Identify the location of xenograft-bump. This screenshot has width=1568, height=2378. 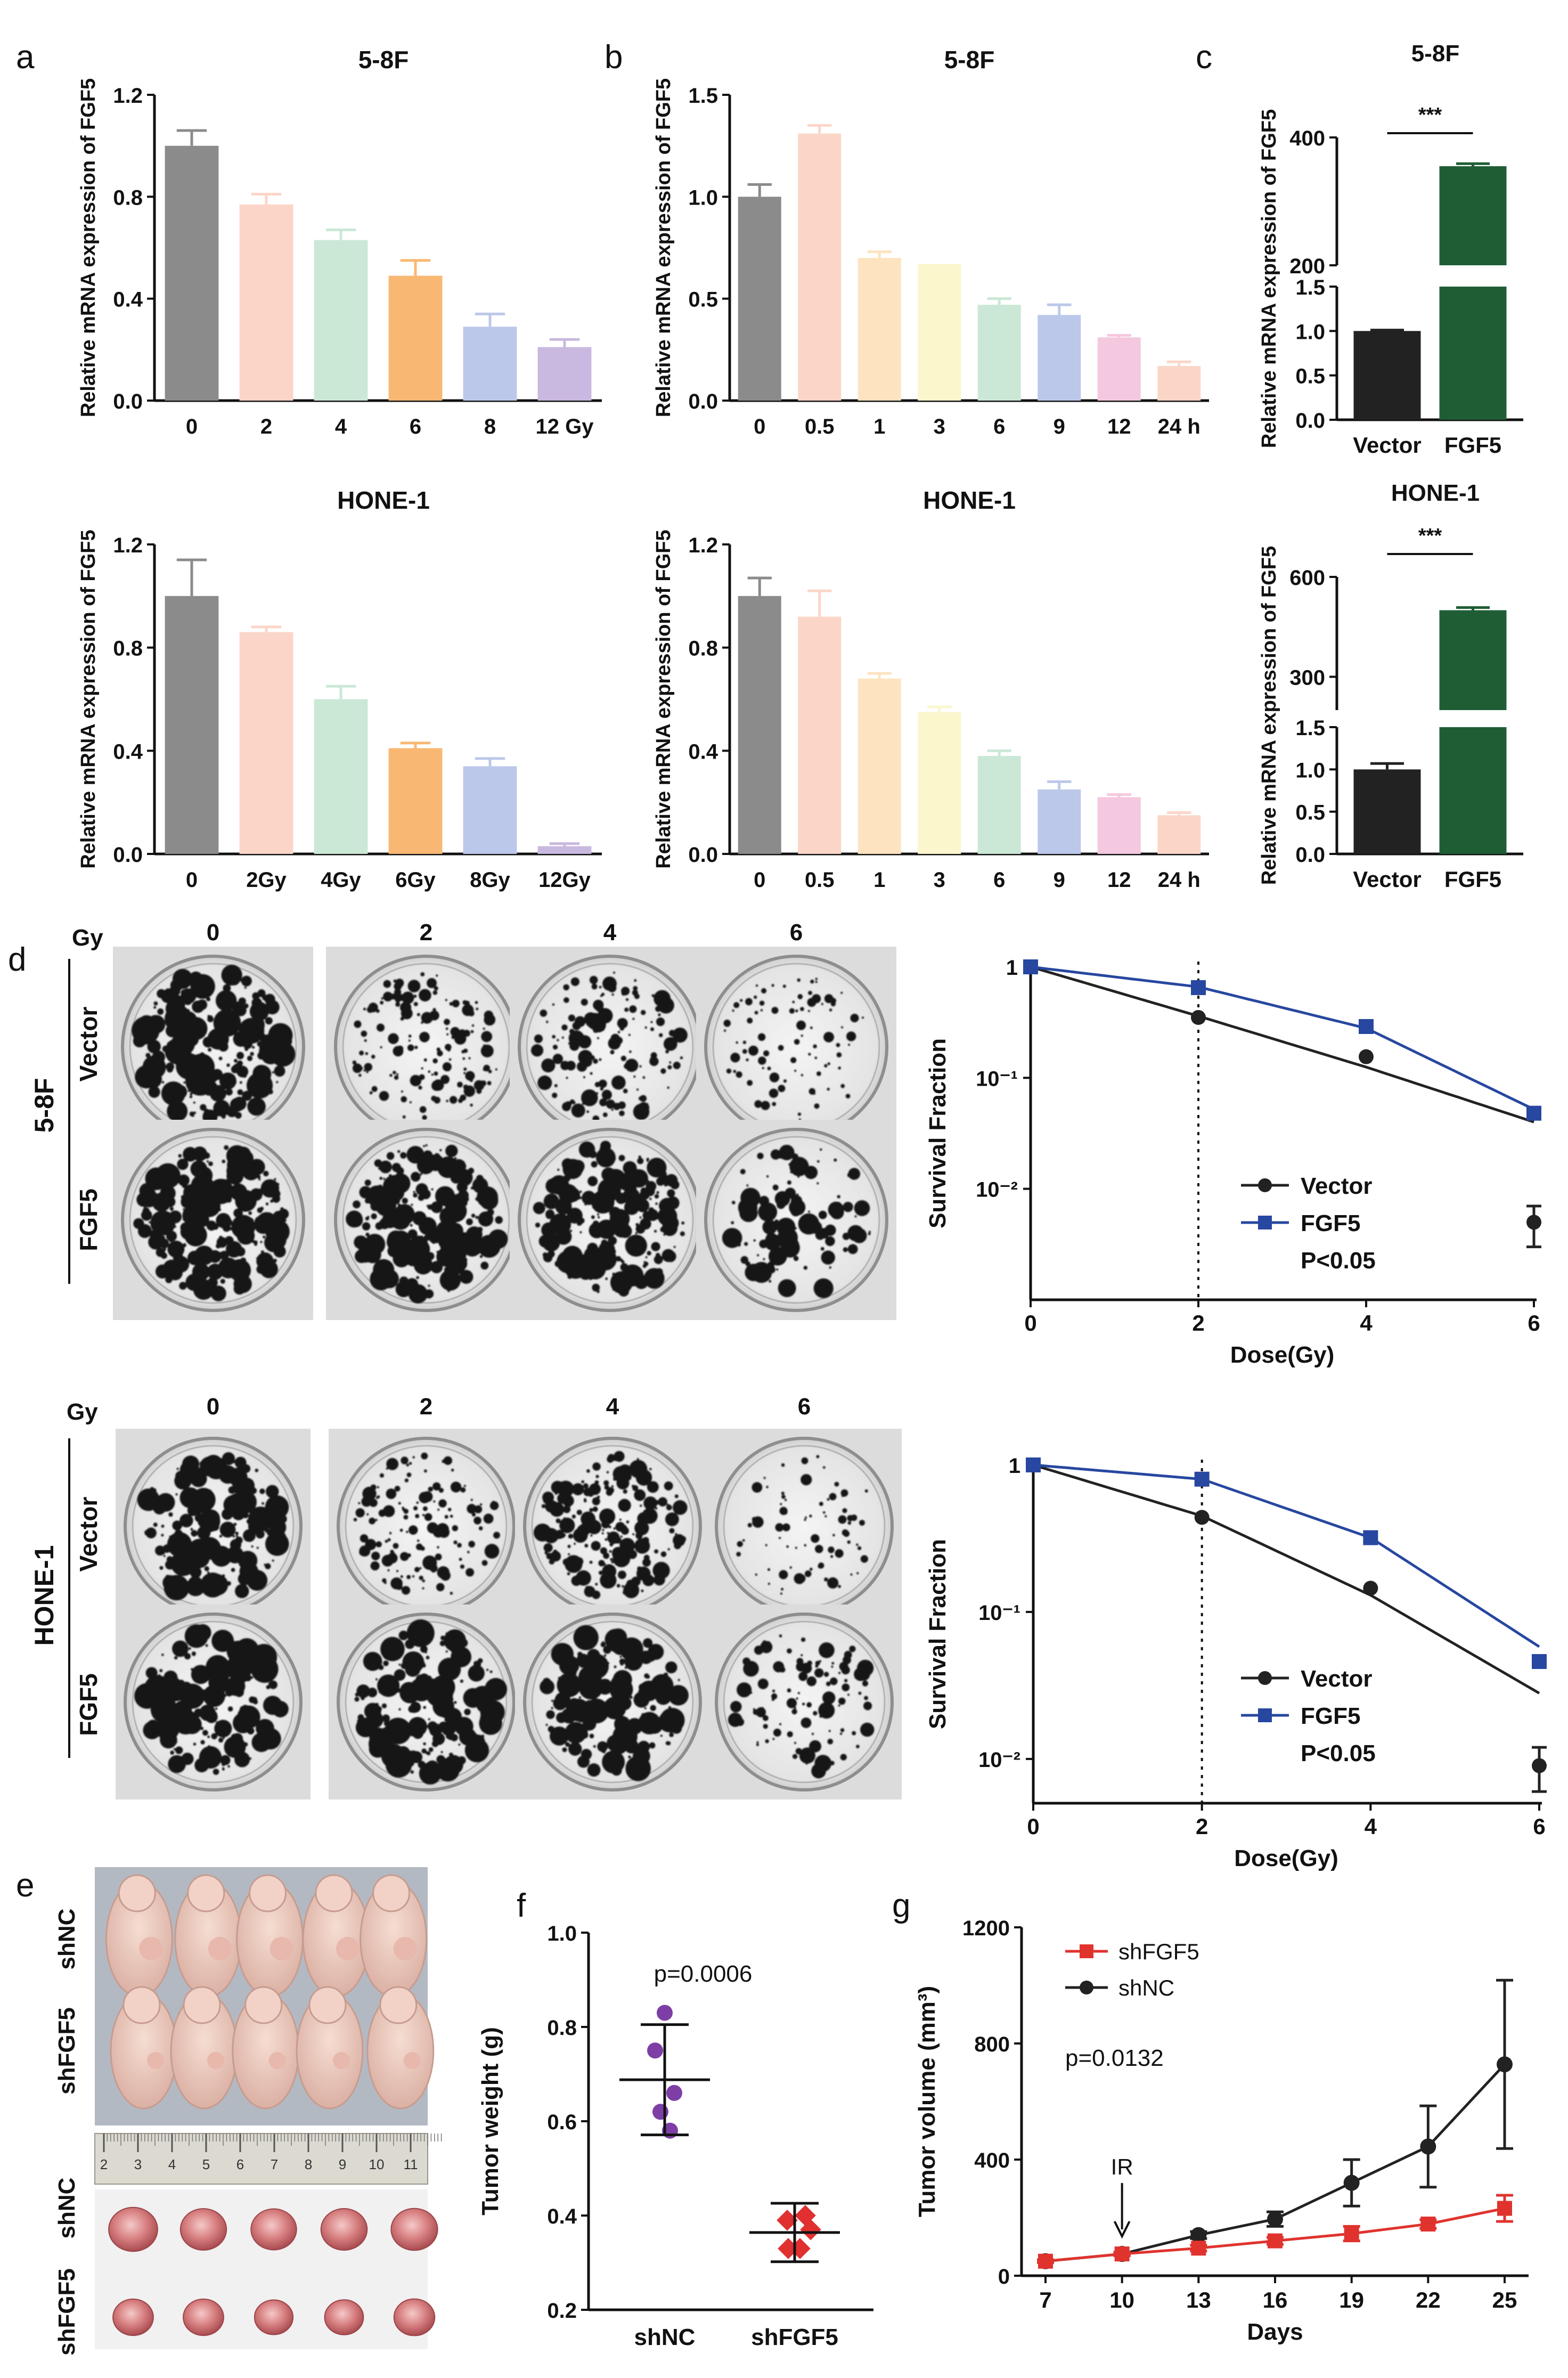
(216, 2060).